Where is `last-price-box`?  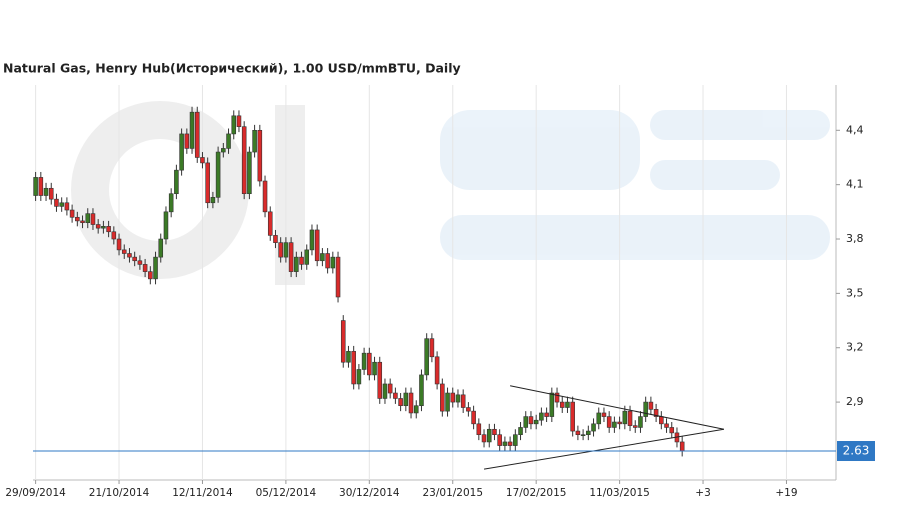 last-price-box is located at coordinates (856, 451).